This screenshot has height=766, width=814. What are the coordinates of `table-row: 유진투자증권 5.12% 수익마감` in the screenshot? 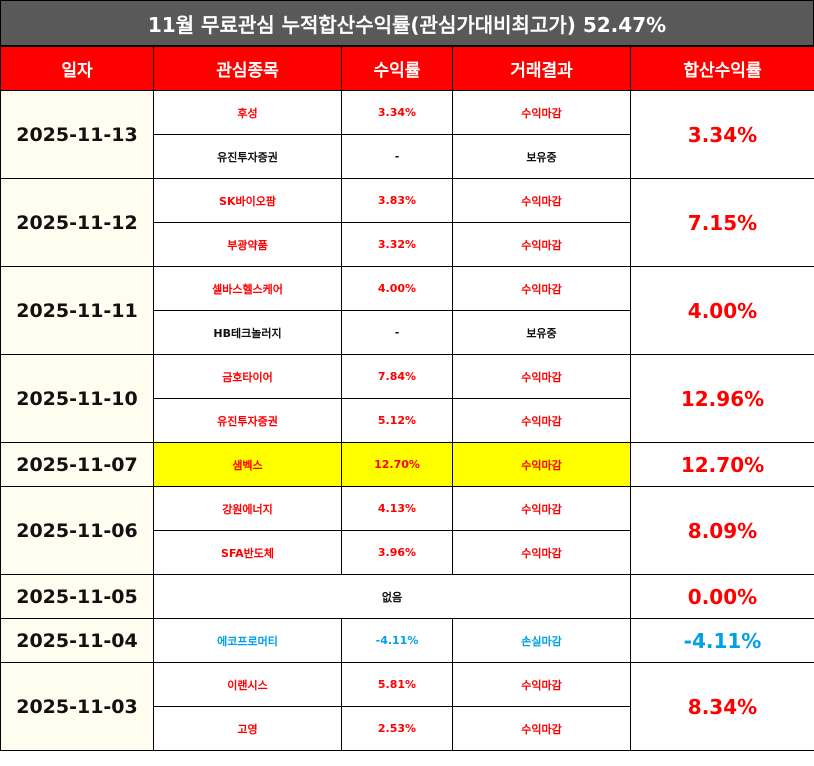 It's located at (407, 420).